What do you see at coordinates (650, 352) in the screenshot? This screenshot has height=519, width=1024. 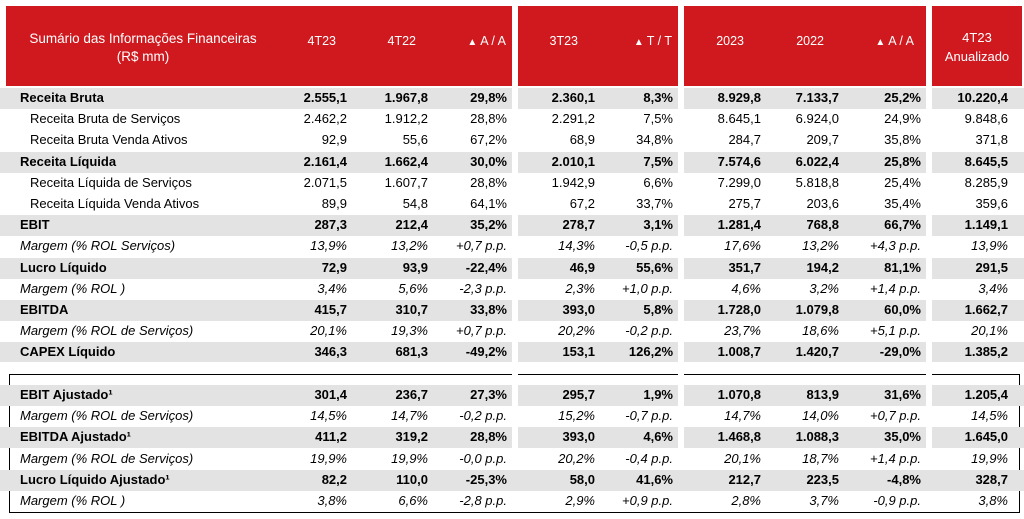 I see `cell-value: 126,2%` at bounding box center [650, 352].